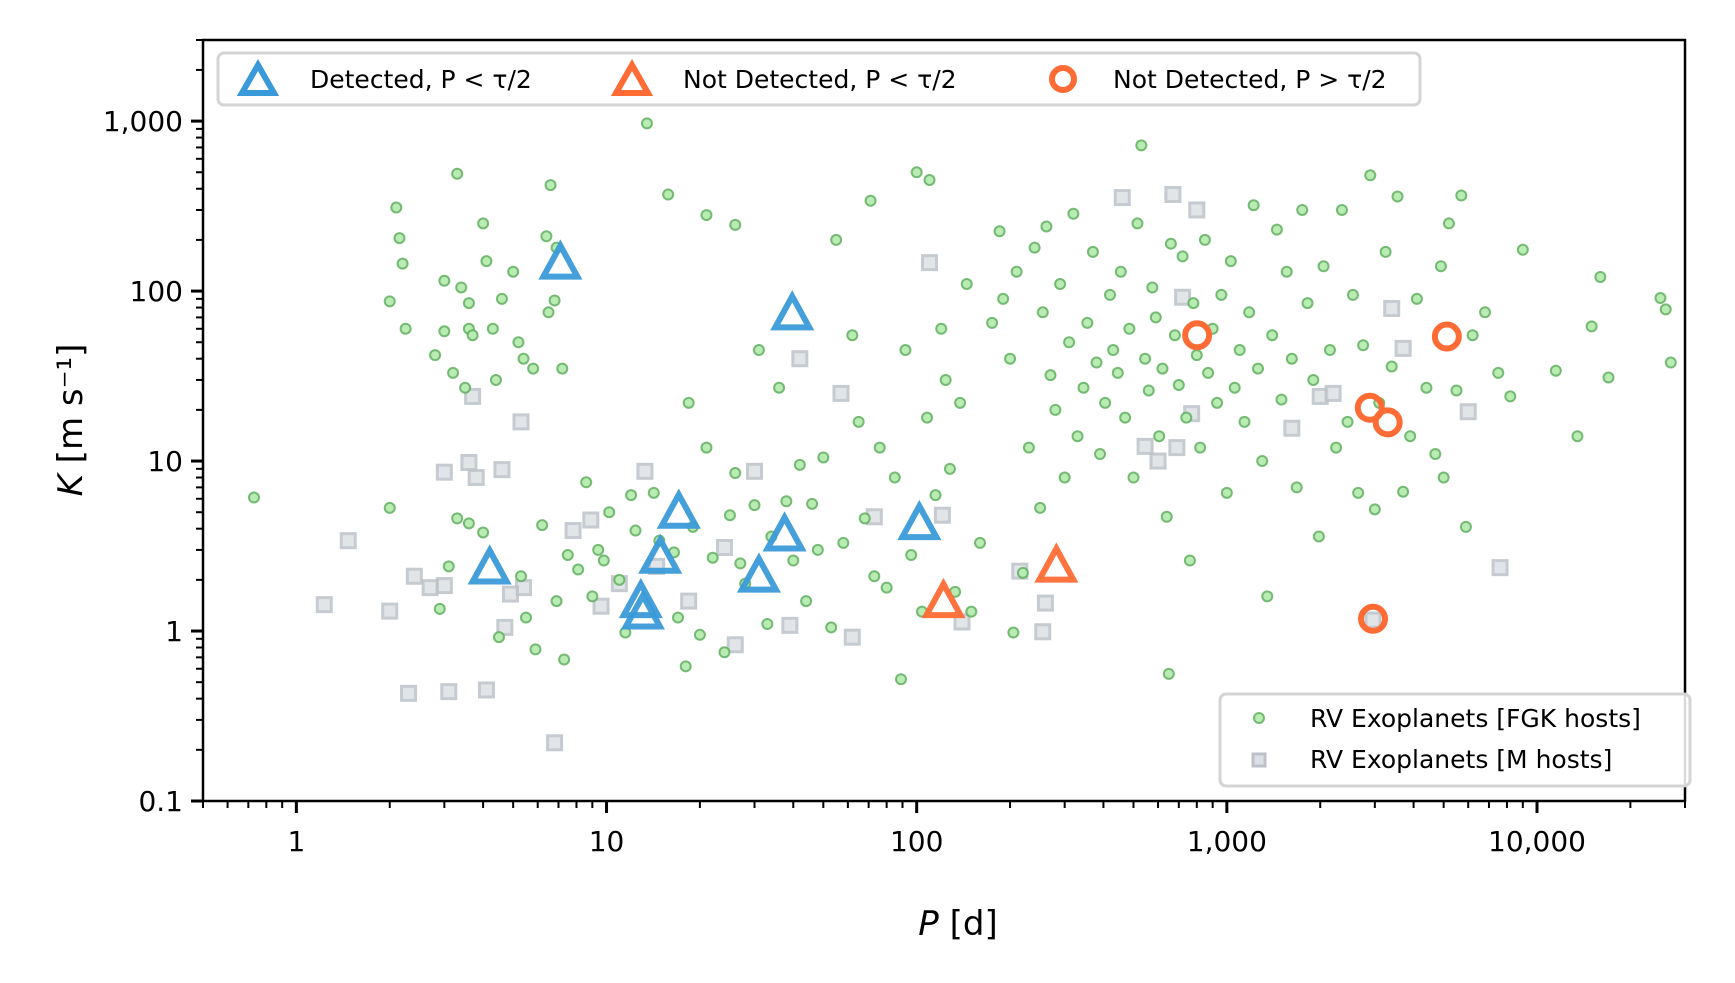 This screenshot has height=983, width=1735. Describe the element at coordinates (160, 801) in the screenshot. I see `y-tick-label: 0.1` at that location.